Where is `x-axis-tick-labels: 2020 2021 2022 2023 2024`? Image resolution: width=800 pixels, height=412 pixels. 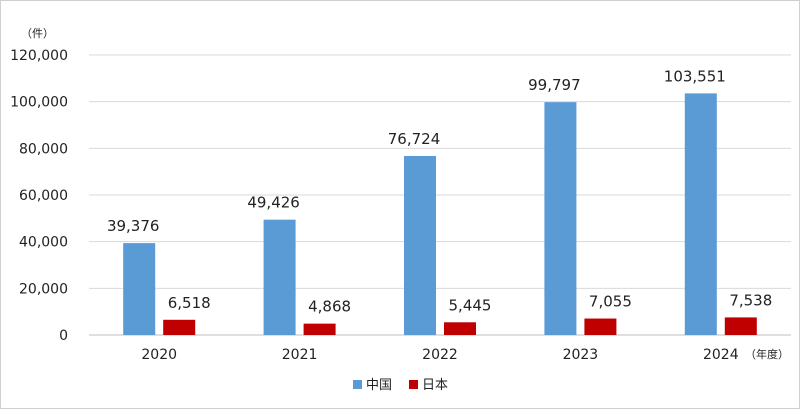 x-axis-tick-labels: 2020 2021 2022 2023 2024 is located at coordinates (439, 355).